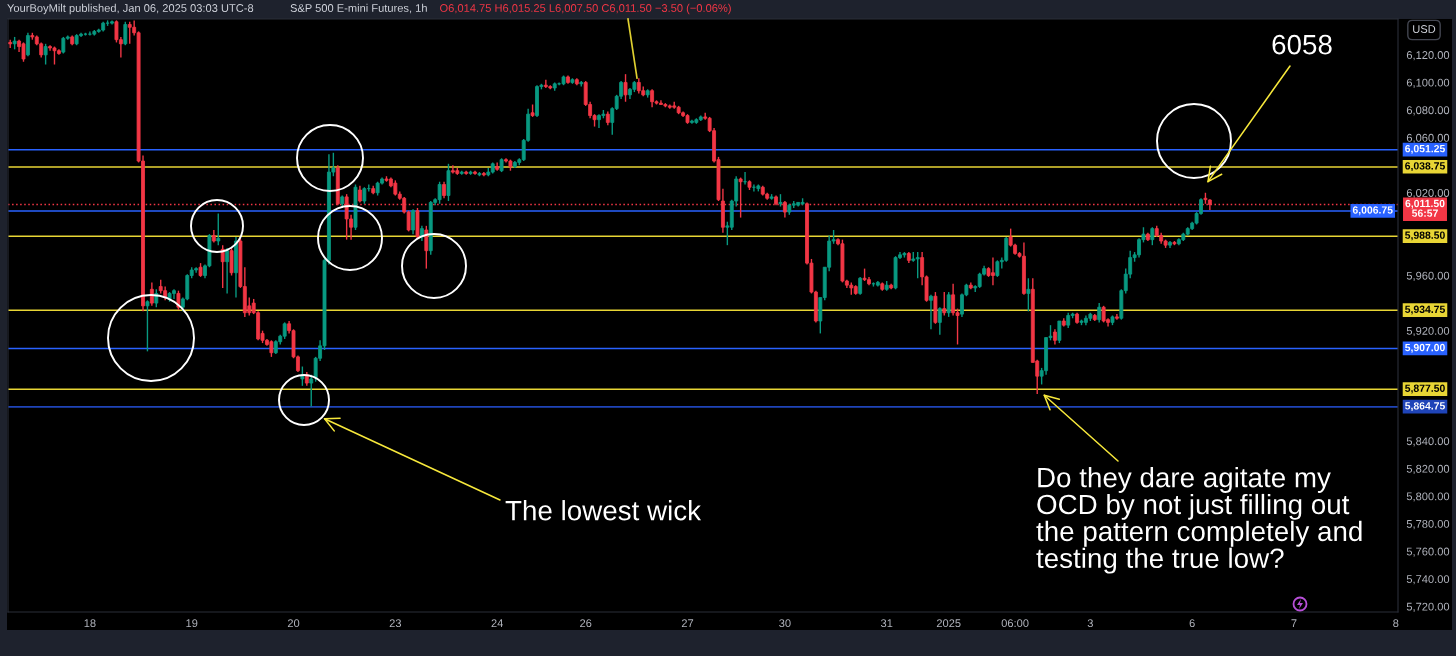 The width and height of the screenshot is (1456, 656). What do you see at coordinates (1428, 276) in the screenshot?
I see `y-tick-label: 5,960.00` at bounding box center [1428, 276].